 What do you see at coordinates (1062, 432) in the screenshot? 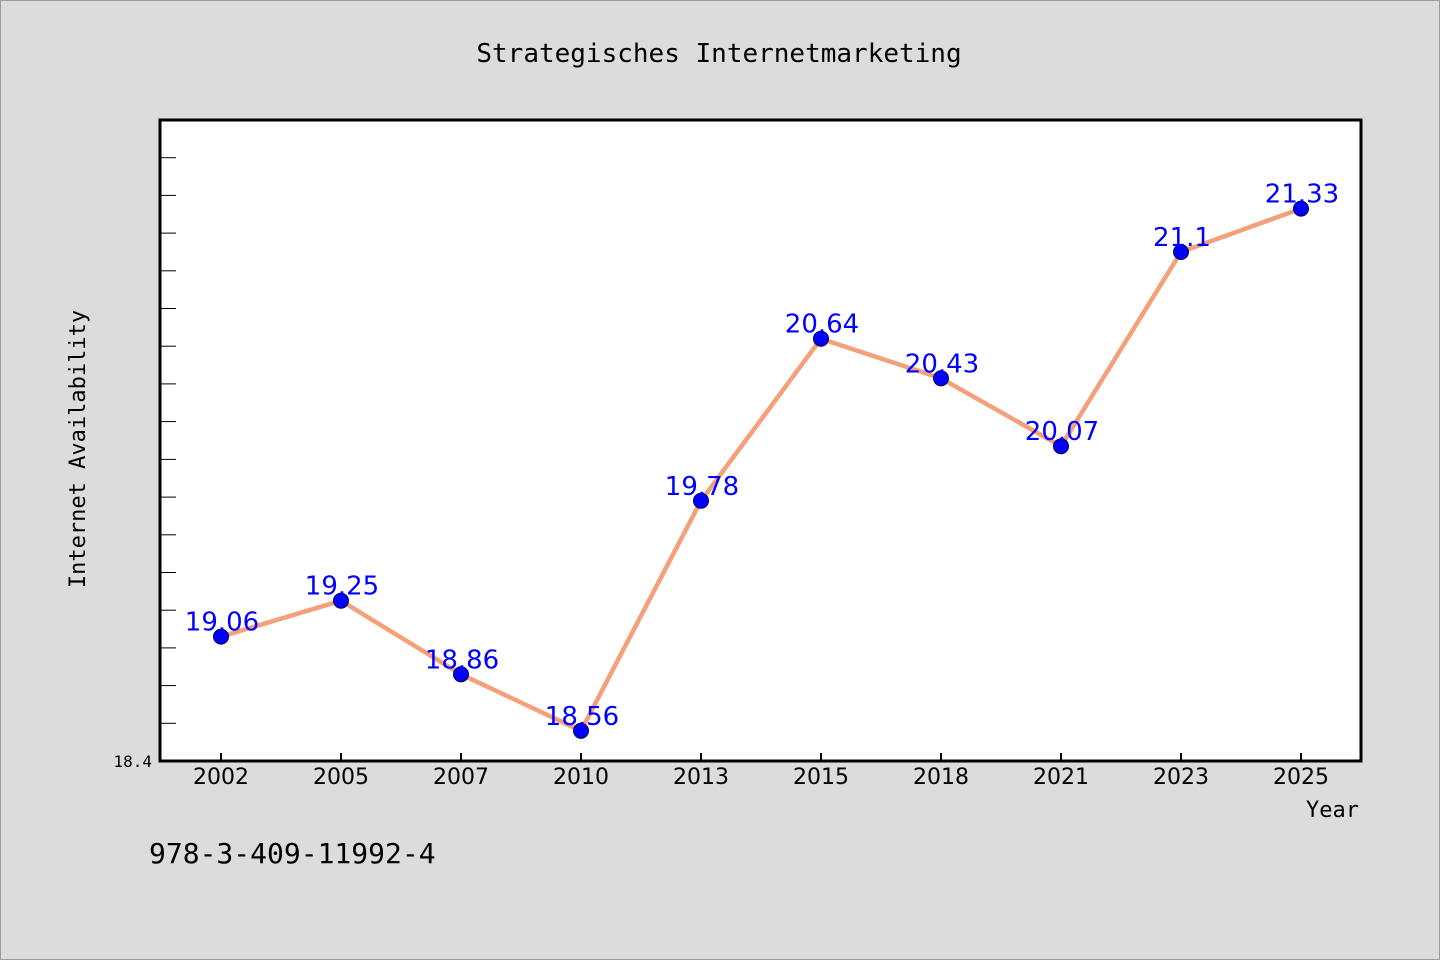
I see `data-label: 20.07` at bounding box center [1062, 432].